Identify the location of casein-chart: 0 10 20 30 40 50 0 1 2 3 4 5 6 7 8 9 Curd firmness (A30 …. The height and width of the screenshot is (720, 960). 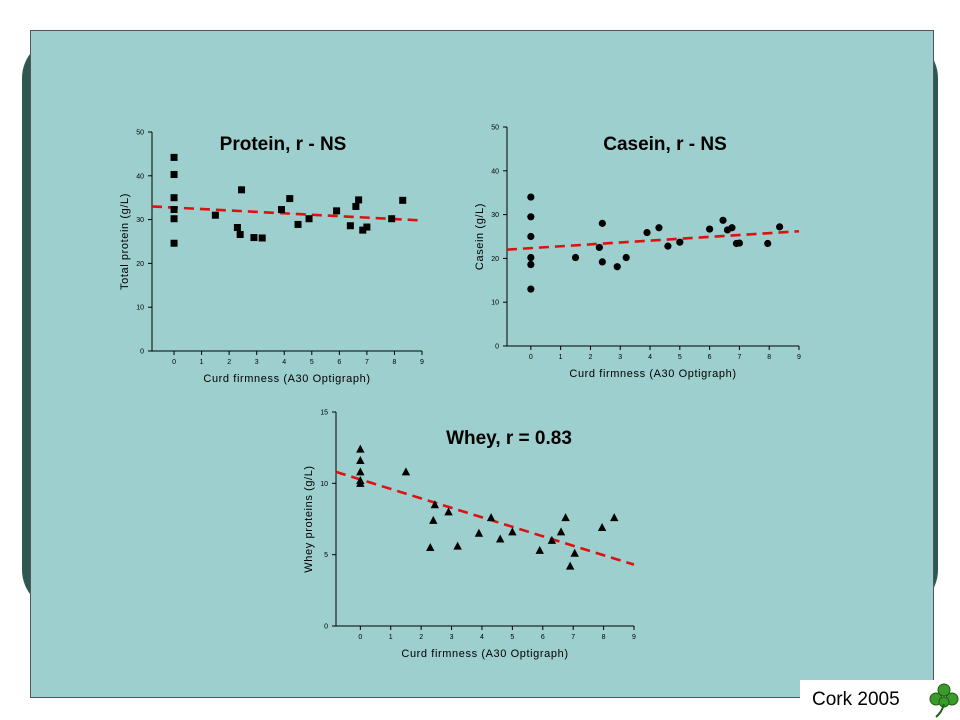
(637, 253).